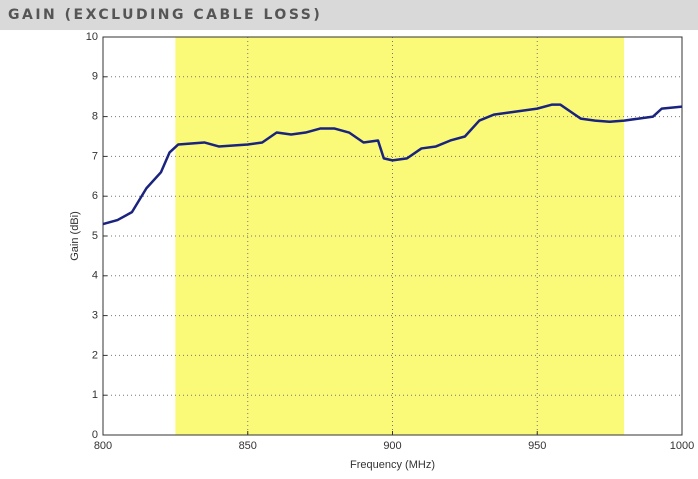 This screenshot has width=698, height=479. What do you see at coordinates (95, 236) in the screenshot?
I see `y-tick-label: 5` at bounding box center [95, 236].